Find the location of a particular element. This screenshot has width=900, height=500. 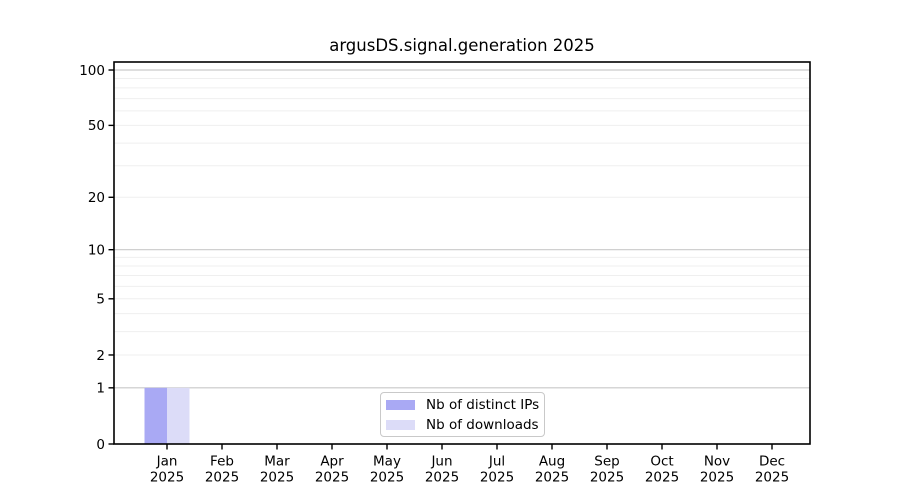

x-tick-label-month: Jun is located at coordinates (441, 462).